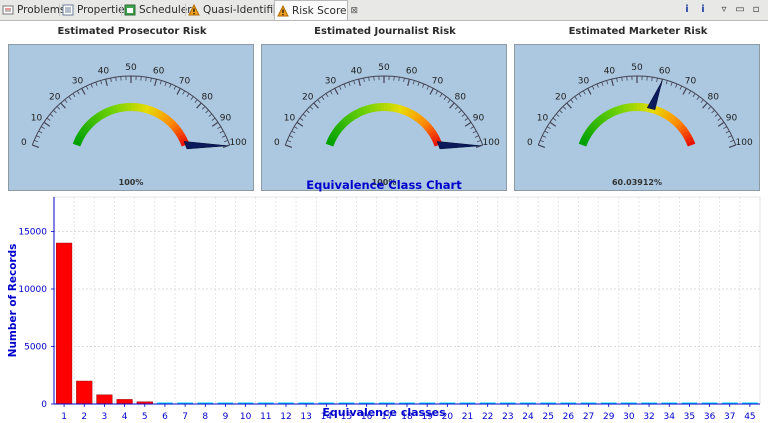 The image size is (768, 423). What do you see at coordinates (205, 417) in the screenshot?
I see `x-tick-label: 8` at bounding box center [205, 417].